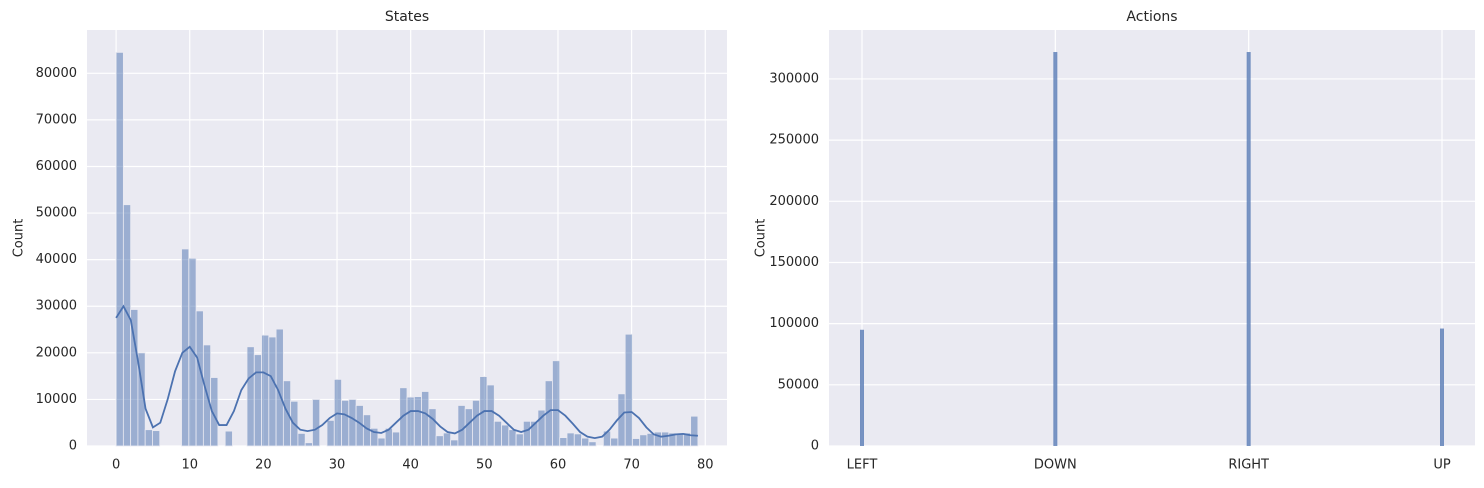  What do you see at coordinates (406, 371) in the screenshot?
I see `kde-line` at bounding box center [406, 371].